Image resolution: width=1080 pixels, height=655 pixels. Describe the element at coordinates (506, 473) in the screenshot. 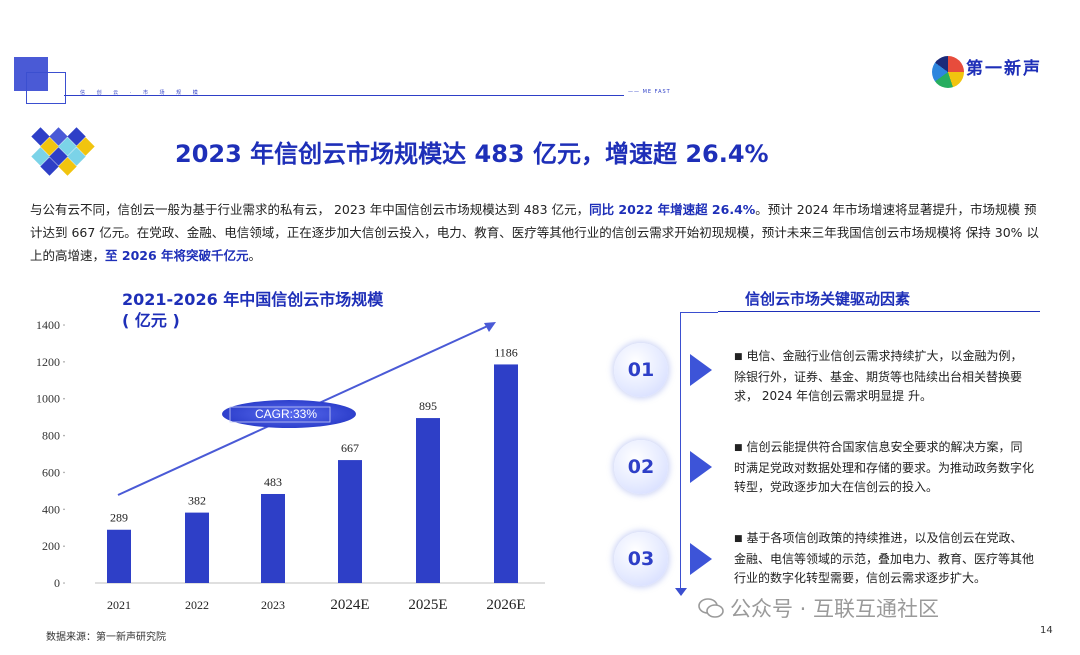

I see `bar-2026E` at that location.